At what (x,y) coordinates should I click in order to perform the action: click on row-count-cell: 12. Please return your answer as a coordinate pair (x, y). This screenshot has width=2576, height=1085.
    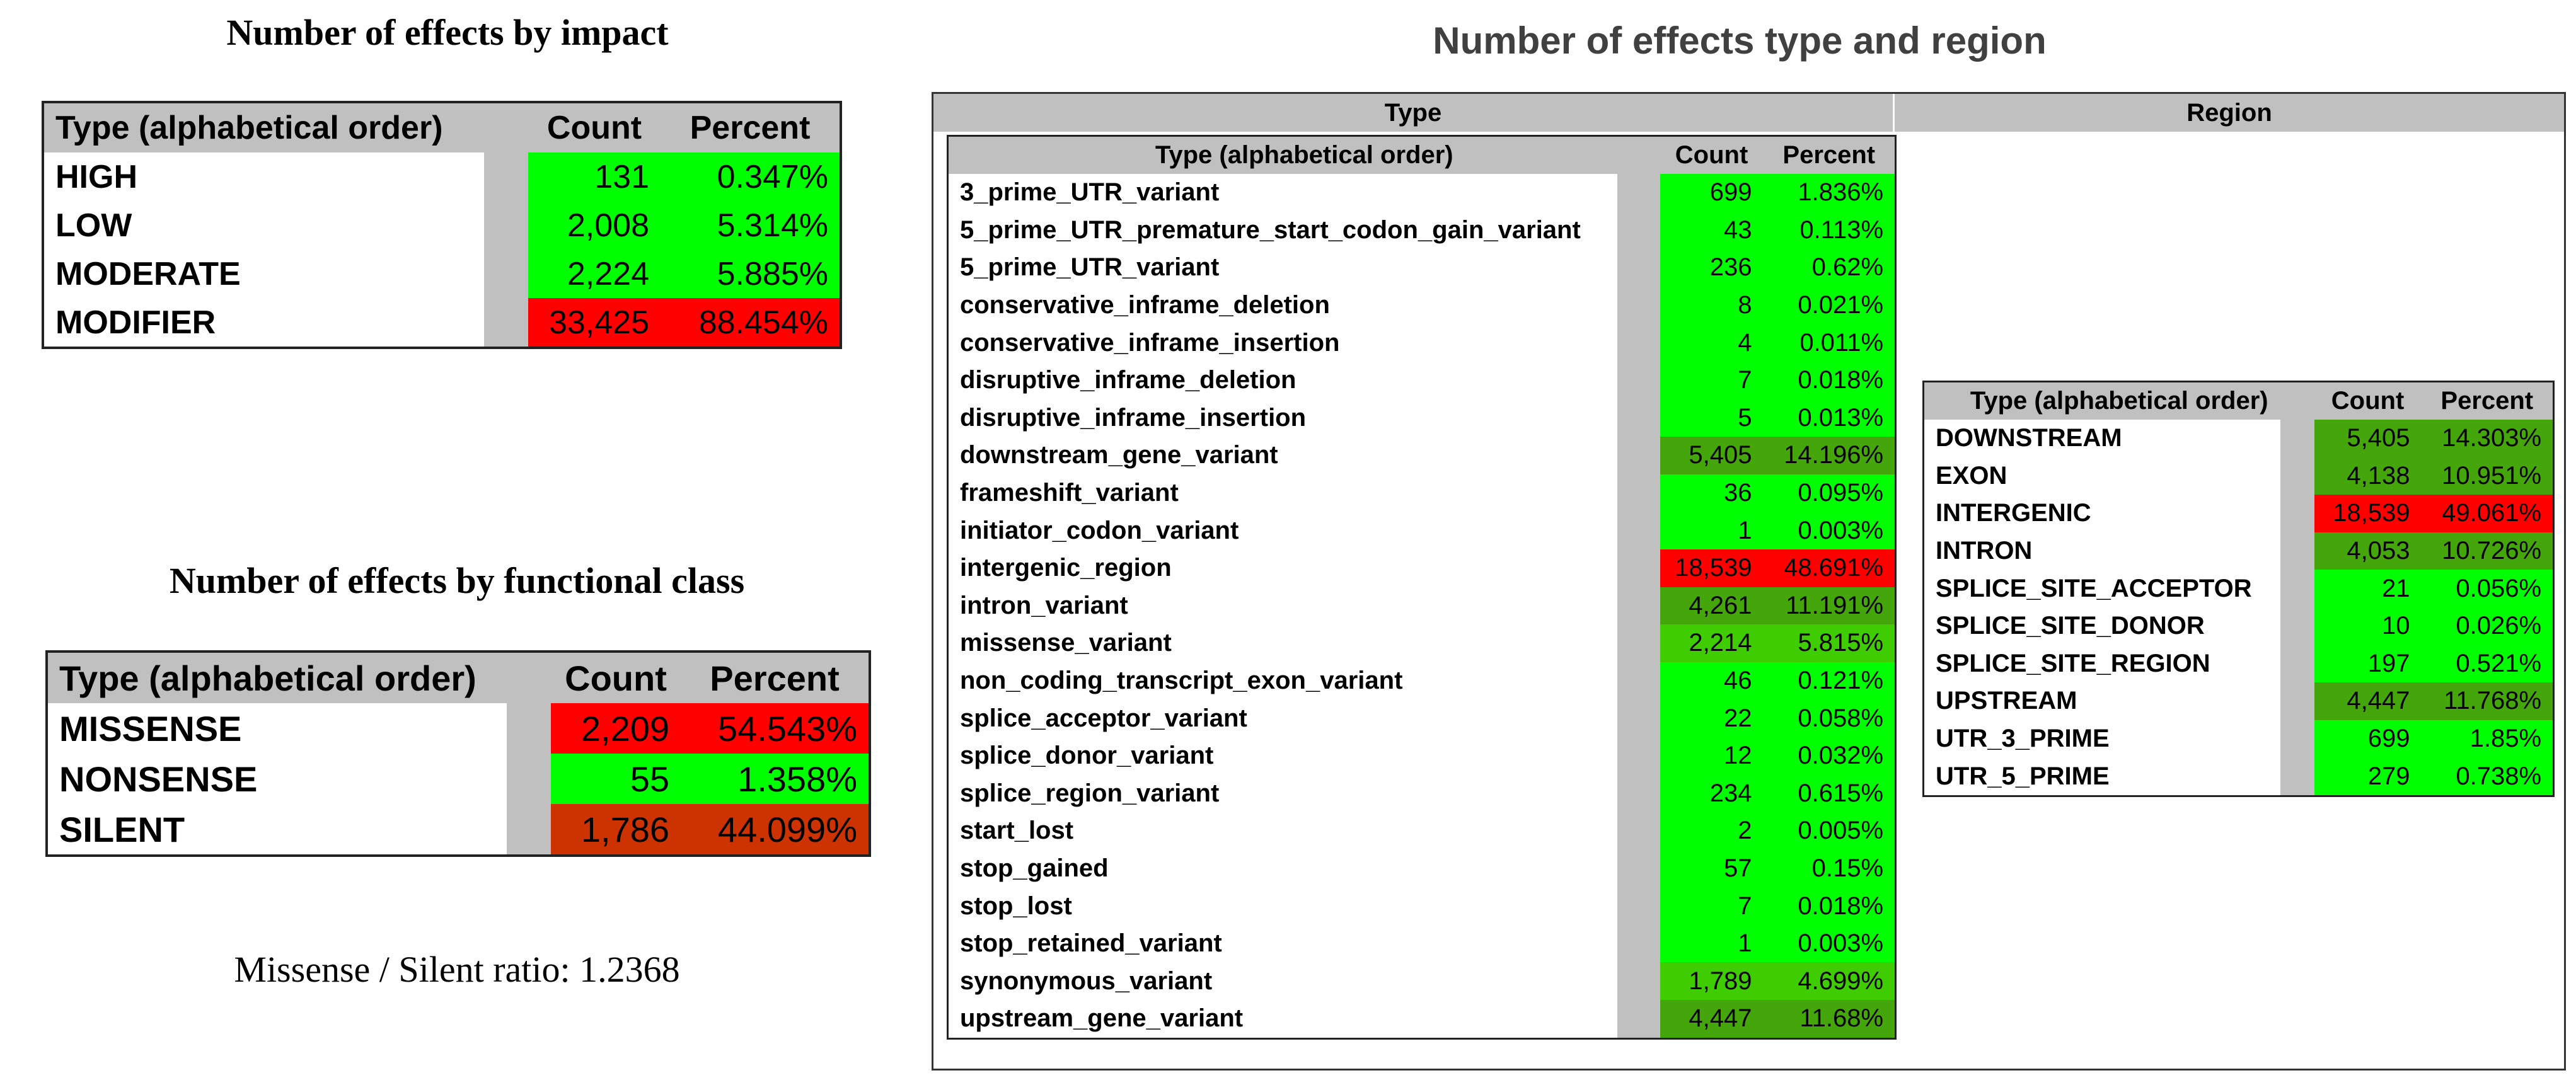
    Looking at the image, I should click on (1712, 756).